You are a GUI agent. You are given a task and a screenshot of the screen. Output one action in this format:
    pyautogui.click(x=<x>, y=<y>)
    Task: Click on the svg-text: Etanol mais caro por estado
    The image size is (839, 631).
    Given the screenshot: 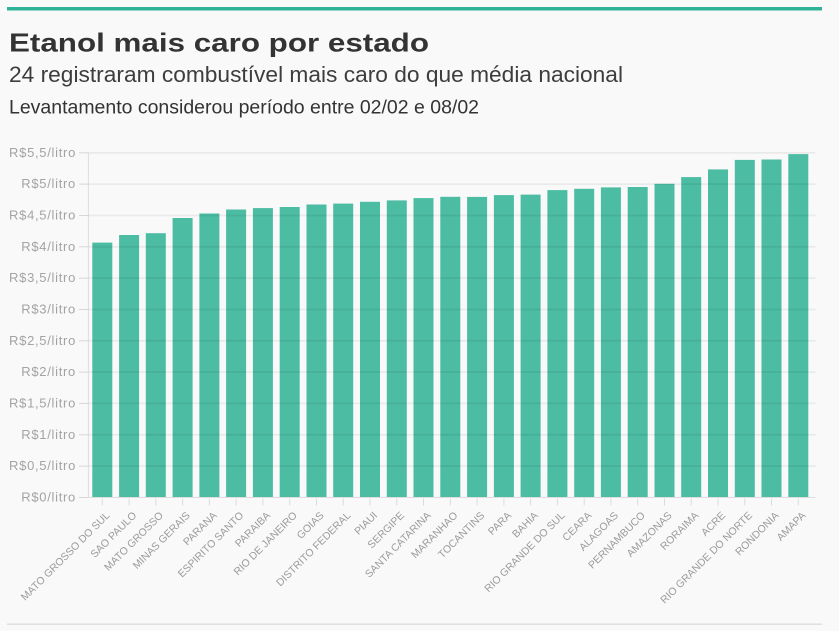 What is the action you would take?
    pyautogui.click(x=219, y=42)
    